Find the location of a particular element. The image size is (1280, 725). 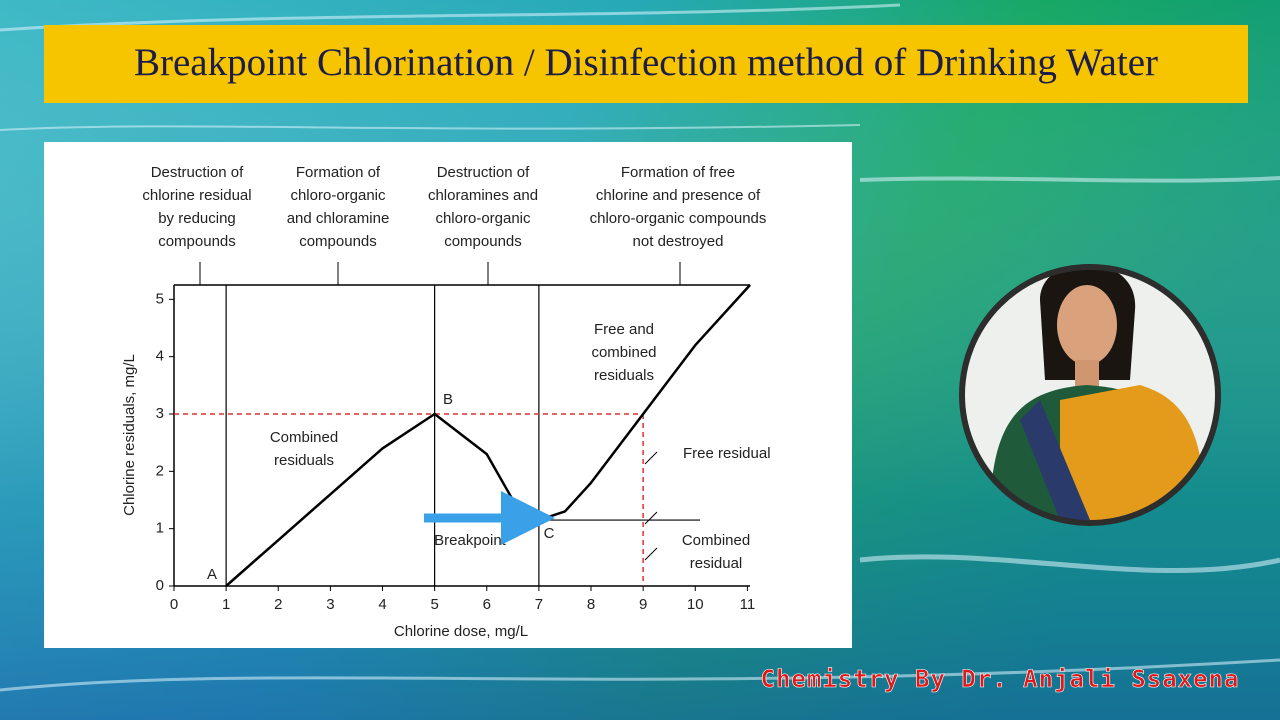

region-label: chloro-organic compounds is located at coordinates (678, 218).